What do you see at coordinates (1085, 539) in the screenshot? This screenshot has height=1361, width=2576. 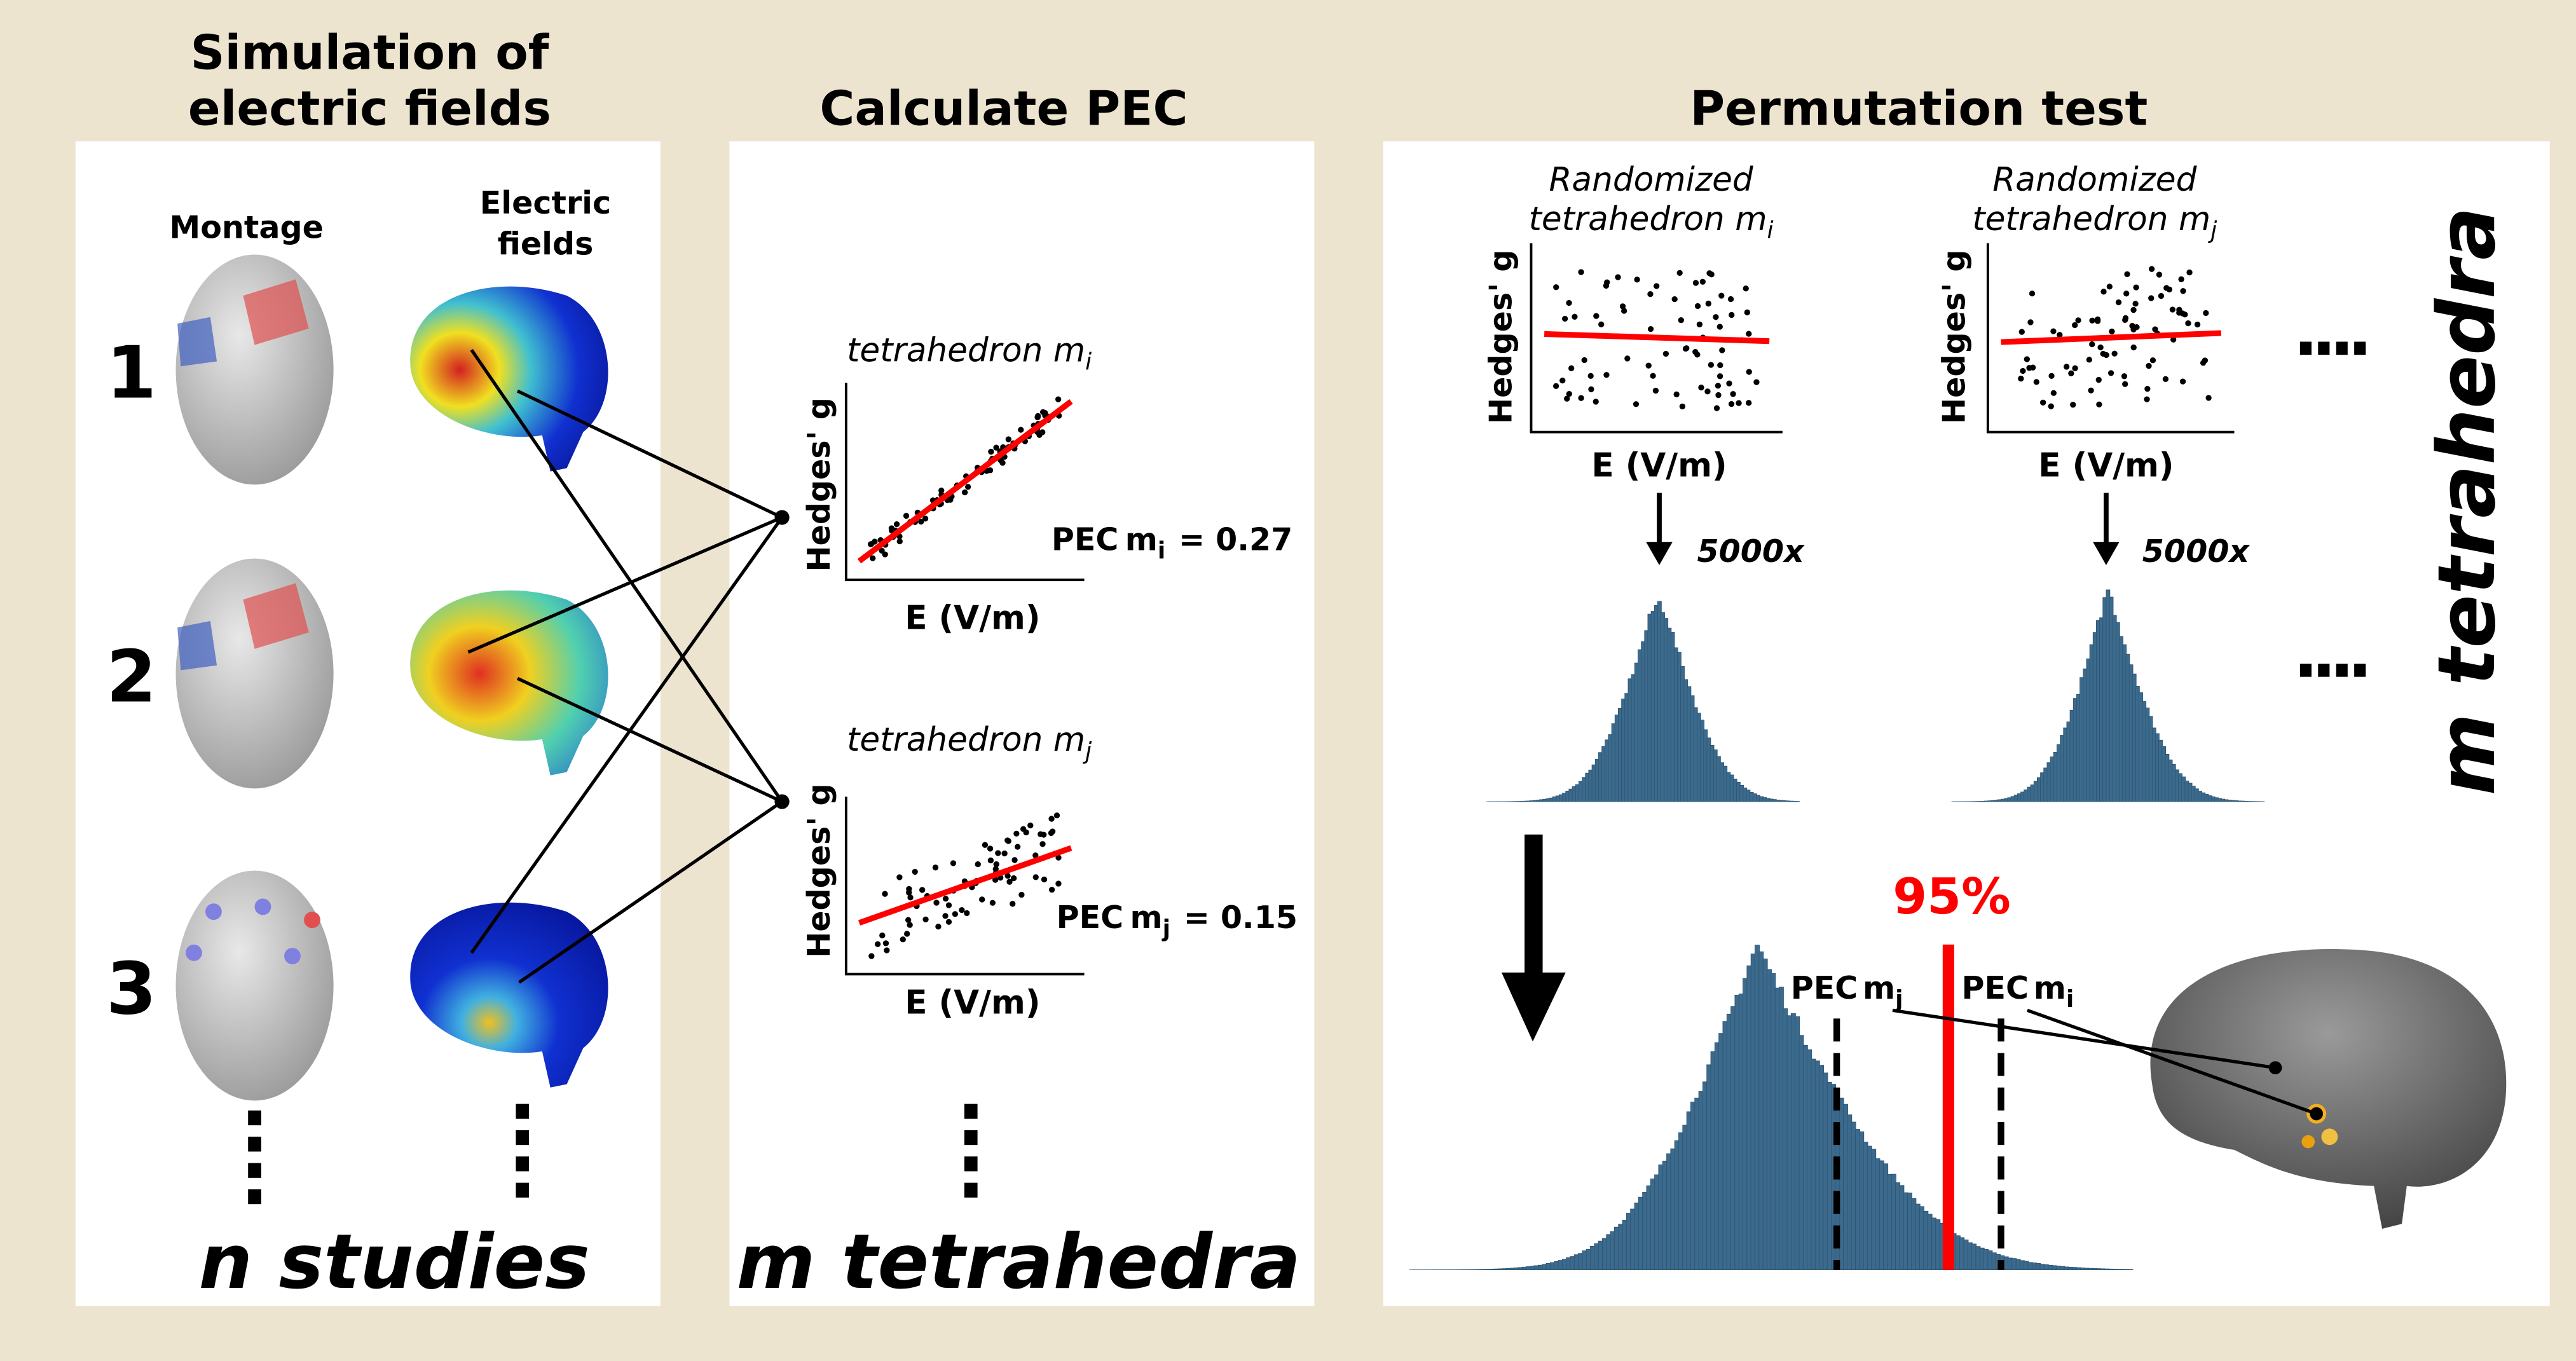 I see `text: PEC` at bounding box center [1085, 539].